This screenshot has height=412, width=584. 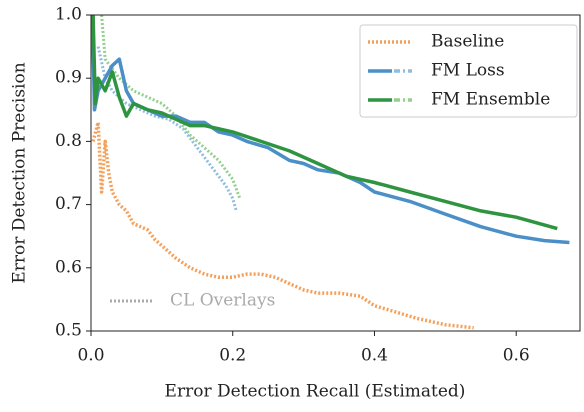 I want to click on x-tick-label: 0.0, so click(x=90, y=356).